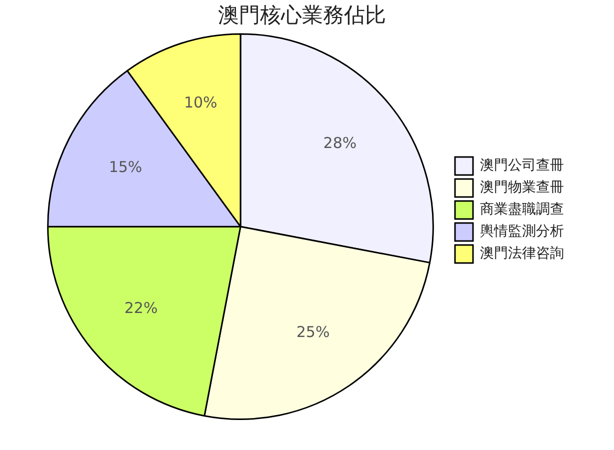  Describe the element at coordinates (522, 210) in the screenshot. I see `legend-label: 商業盡職調查` at that location.